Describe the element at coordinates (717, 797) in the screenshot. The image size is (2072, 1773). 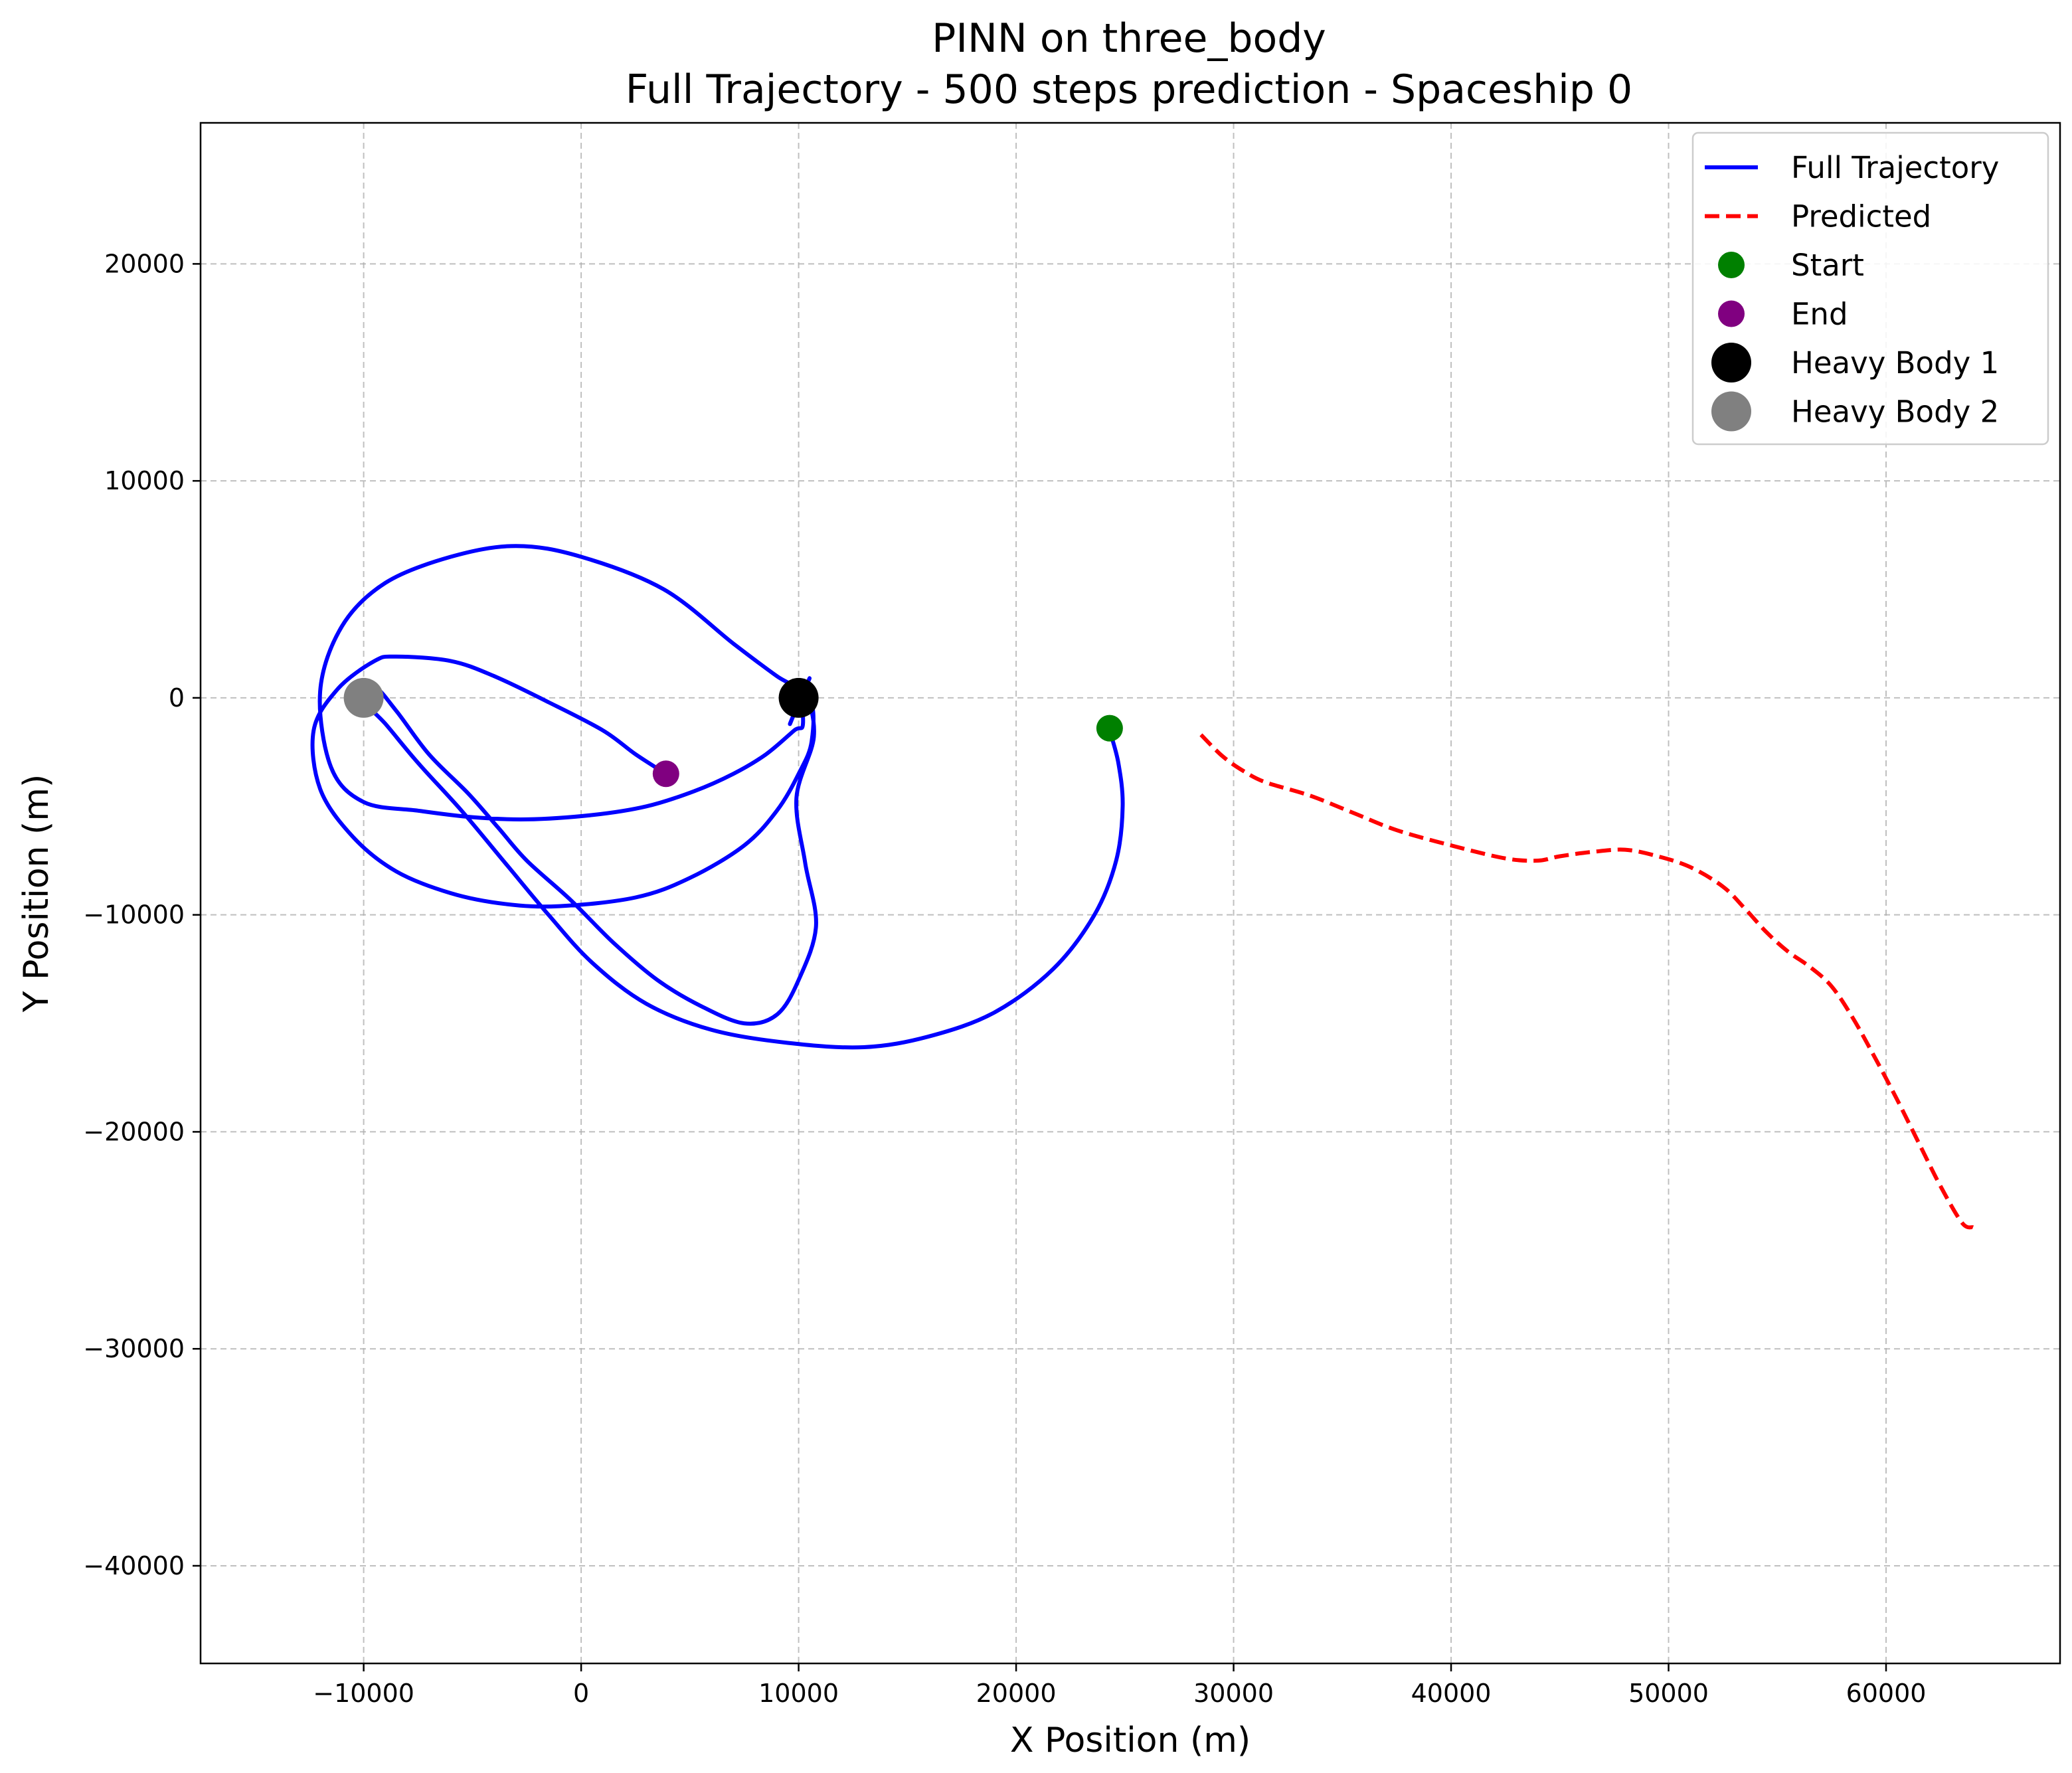
I see `full-trajectory-line` at that location.